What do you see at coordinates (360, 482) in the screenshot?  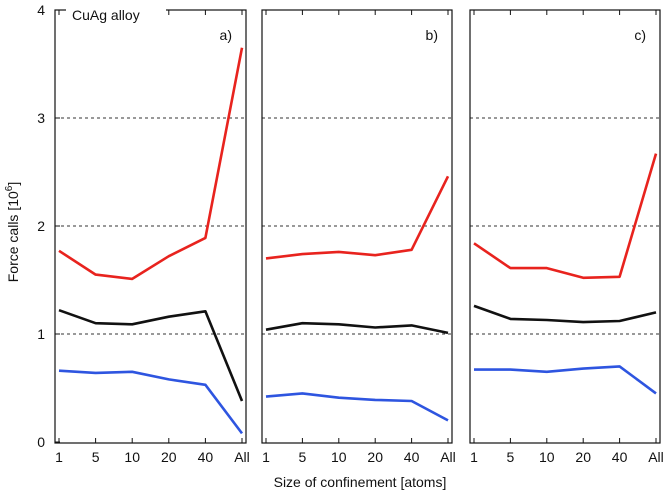 I see `x-axis-label: Size of confinement [atoms]` at bounding box center [360, 482].